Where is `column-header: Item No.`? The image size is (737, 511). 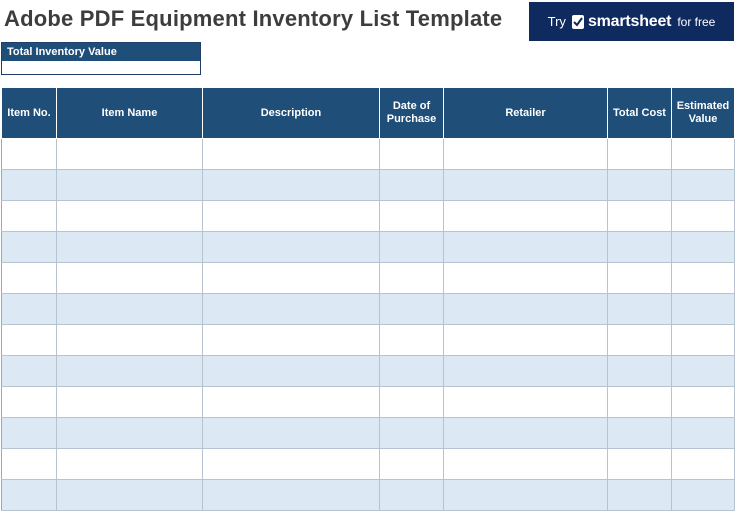
column-header: Item No. is located at coordinates (29, 113).